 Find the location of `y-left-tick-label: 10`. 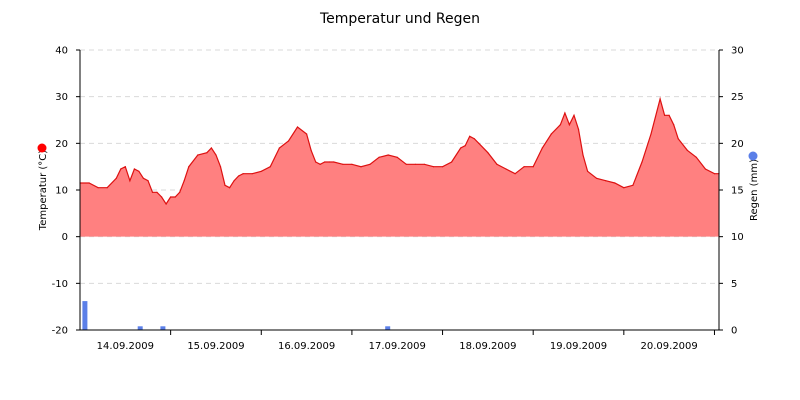

y-left-tick-label: 10 is located at coordinates (61, 191).